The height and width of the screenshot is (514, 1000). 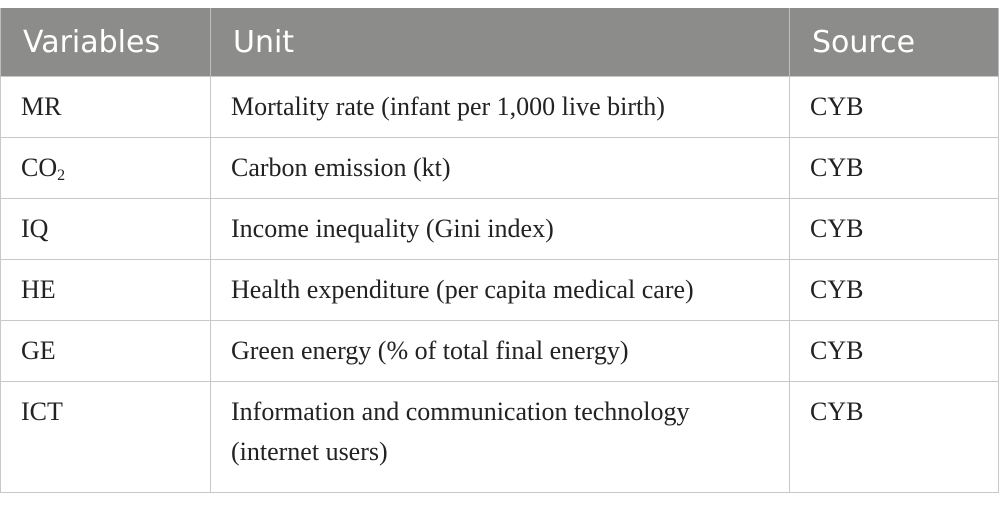 I want to click on header-row: Variables Unit Source, so click(x=499, y=42).